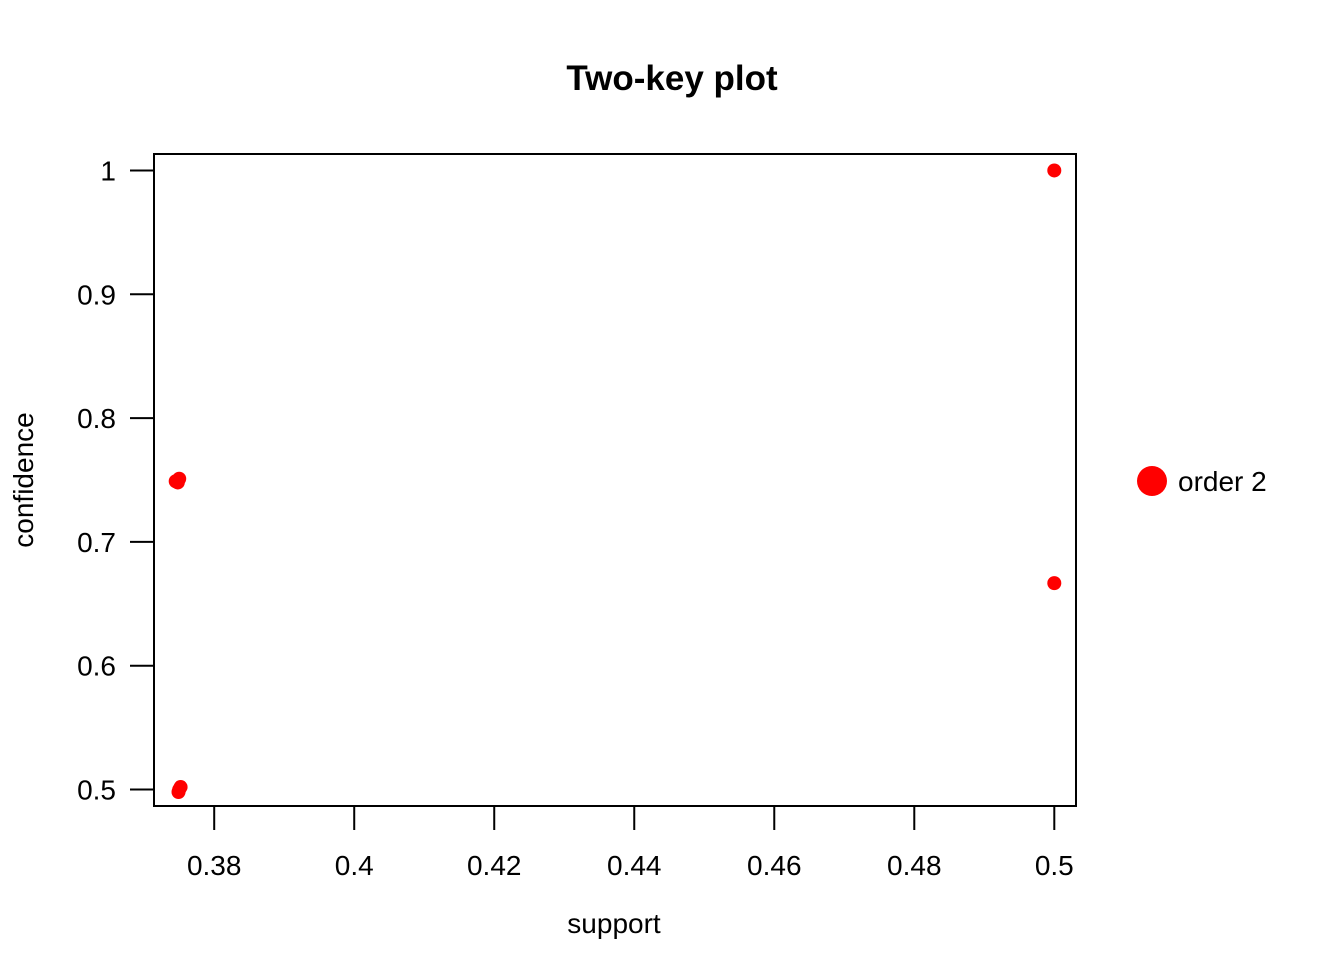  What do you see at coordinates (1054, 865) in the screenshot?
I see `x-tick-label: 0.5` at bounding box center [1054, 865].